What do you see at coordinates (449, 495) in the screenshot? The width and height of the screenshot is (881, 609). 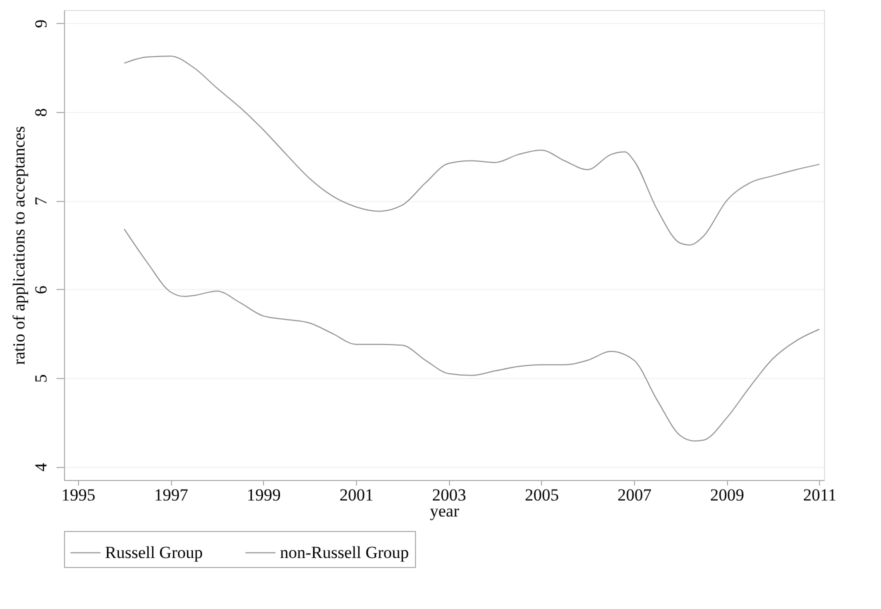 I see `x-tick-label: 2003` at bounding box center [449, 495].